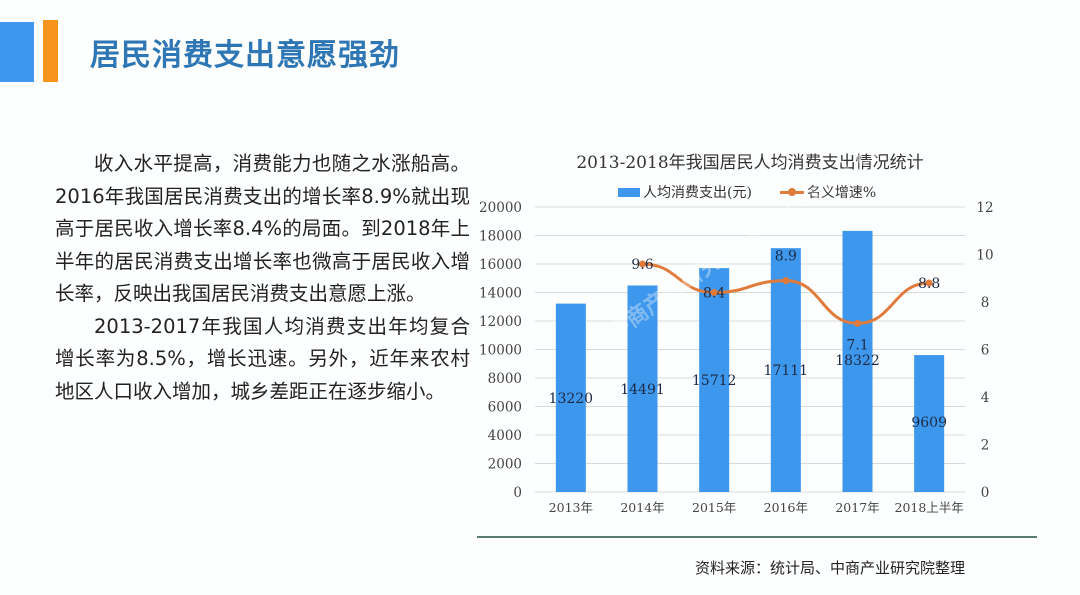 This screenshot has height=595, width=1080. I want to click on bar-value-label: 17111, so click(786, 371).